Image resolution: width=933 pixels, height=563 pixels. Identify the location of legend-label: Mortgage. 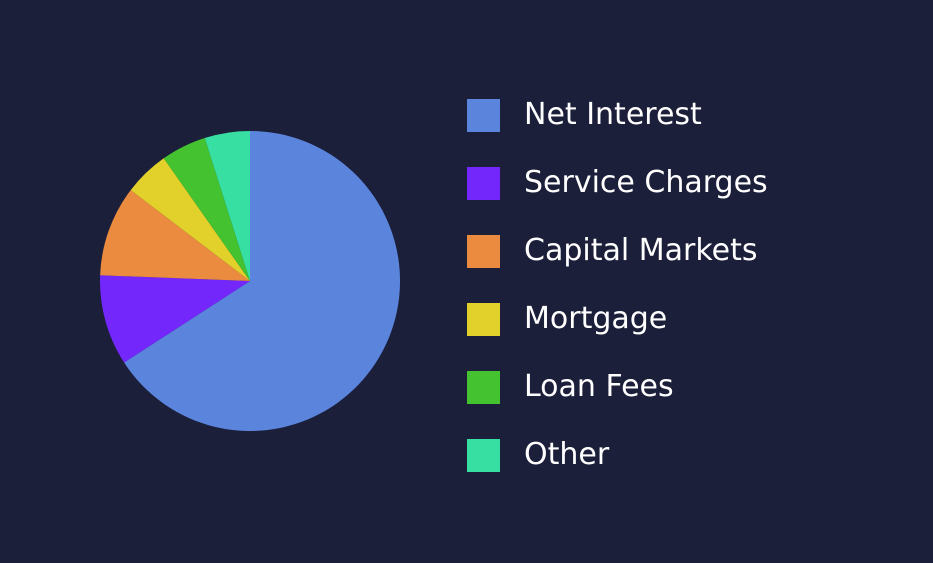
(596, 318).